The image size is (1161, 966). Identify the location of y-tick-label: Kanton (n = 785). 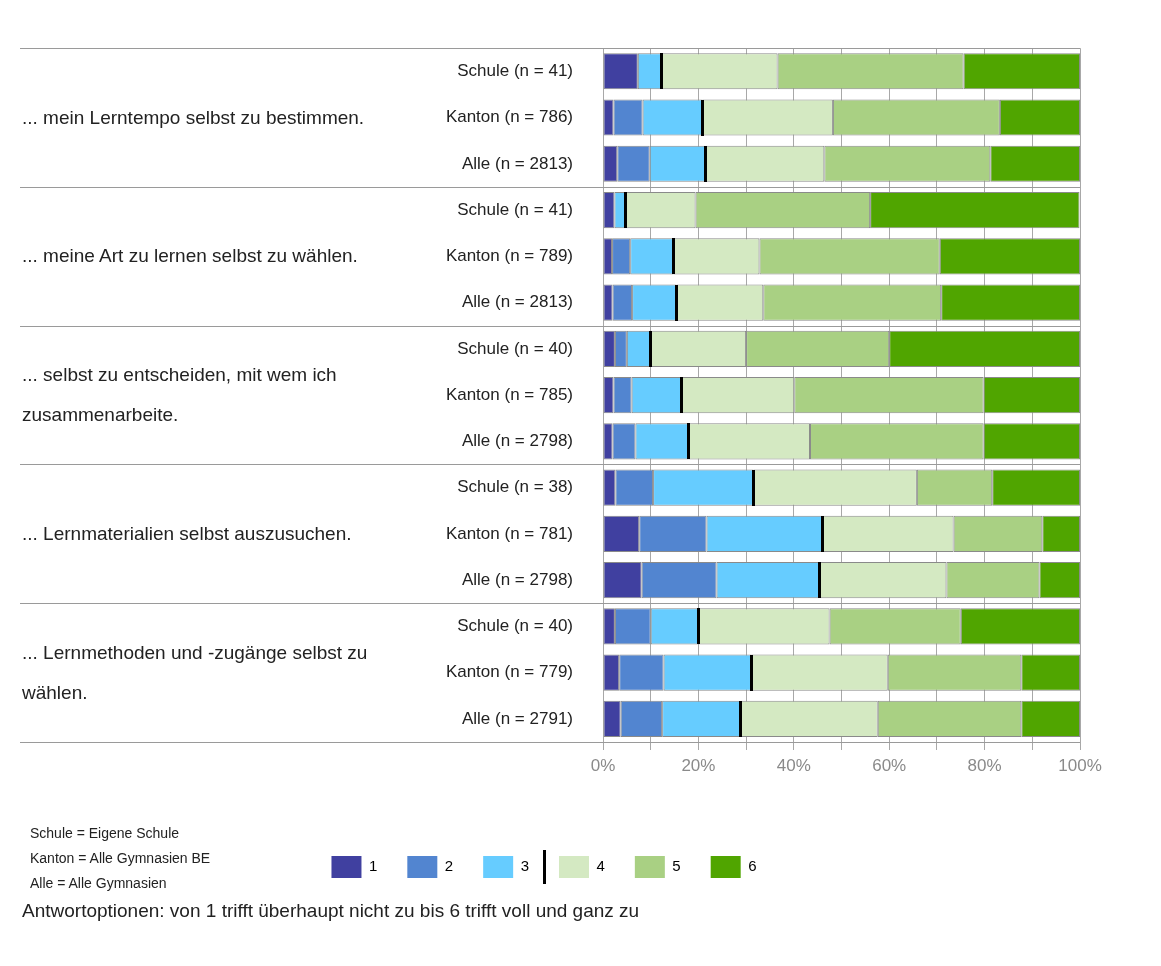
(509, 394).